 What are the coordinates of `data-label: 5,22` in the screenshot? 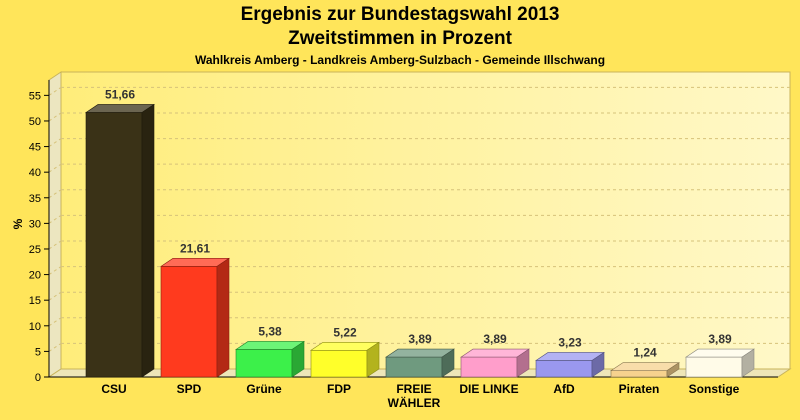 It's located at (345, 332).